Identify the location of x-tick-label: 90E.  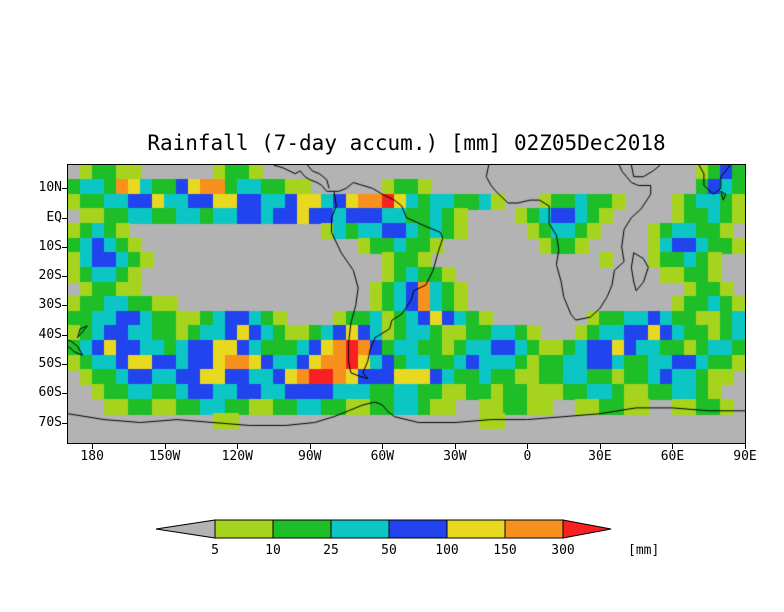
(745, 456).